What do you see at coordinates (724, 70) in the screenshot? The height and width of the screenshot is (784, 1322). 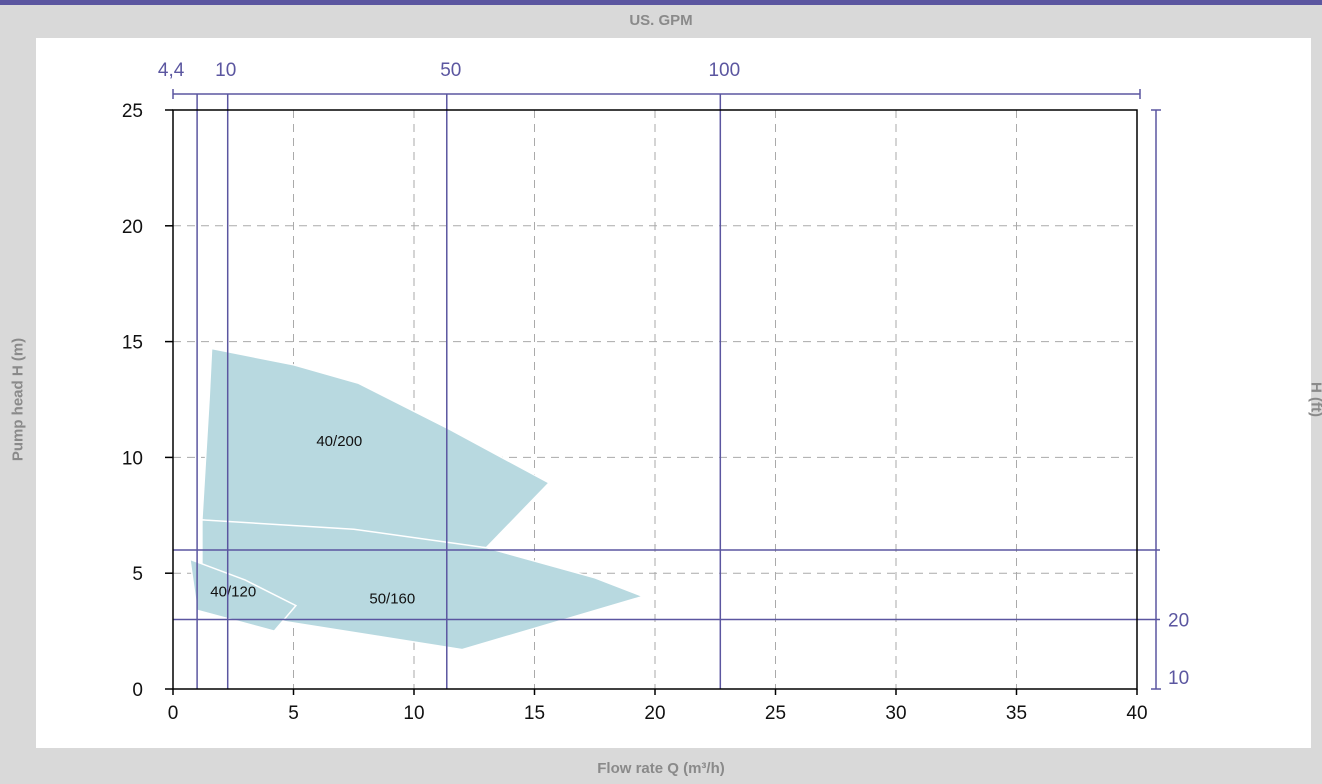 I see `gpm-tick-label: 100` at bounding box center [724, 70].